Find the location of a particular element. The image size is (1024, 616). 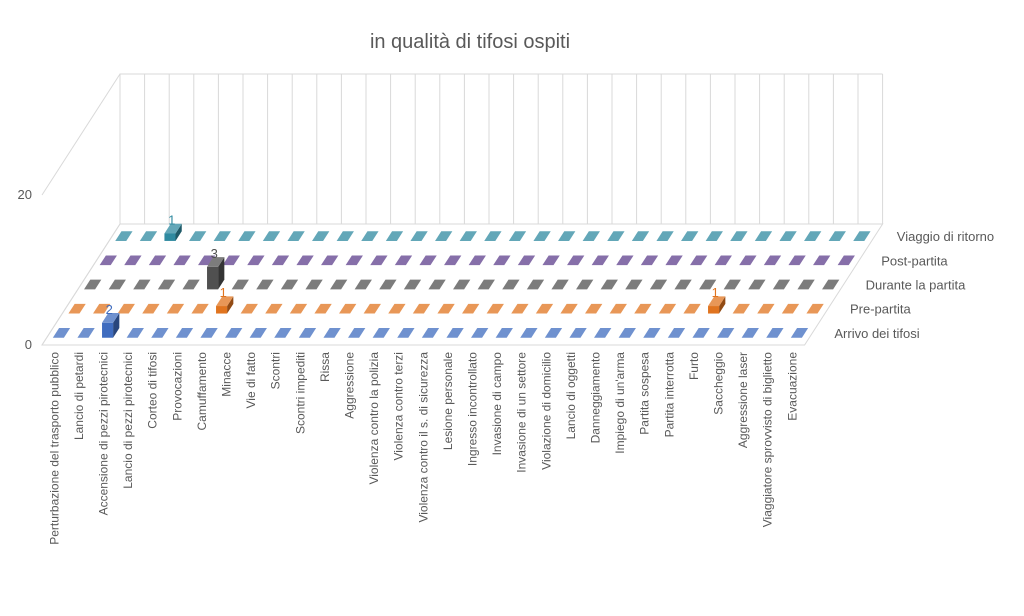

x-tick-label: Lancio di petardi is located at coordinates (79, 396).